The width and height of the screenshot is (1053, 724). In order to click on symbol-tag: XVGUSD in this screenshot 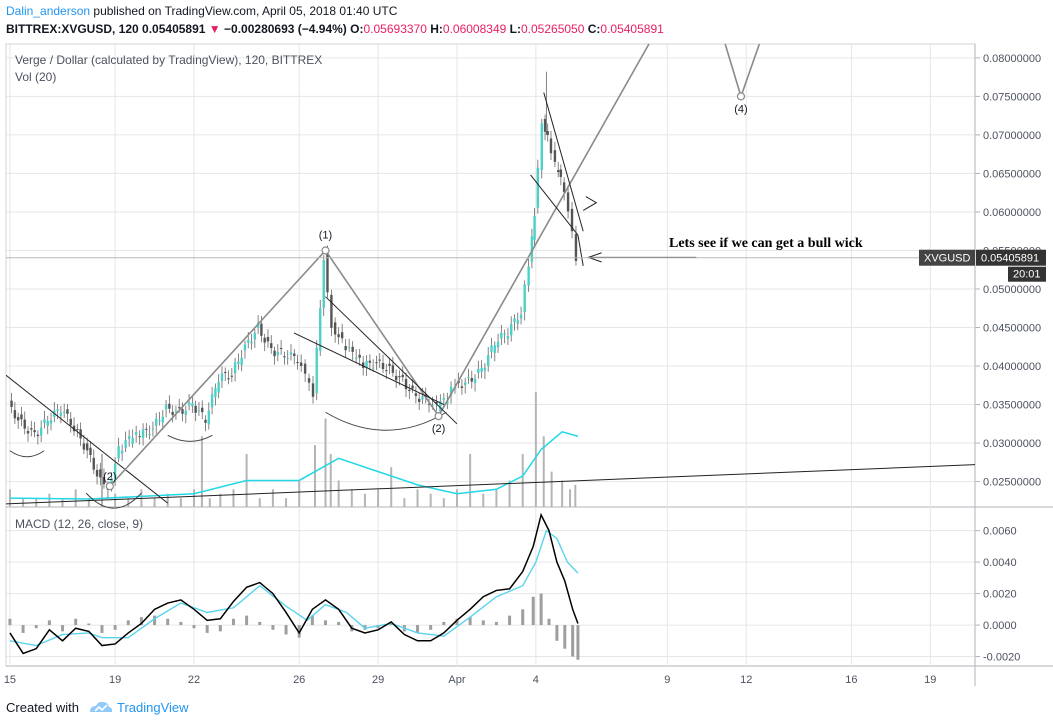, I will do `click(947, 259)`.